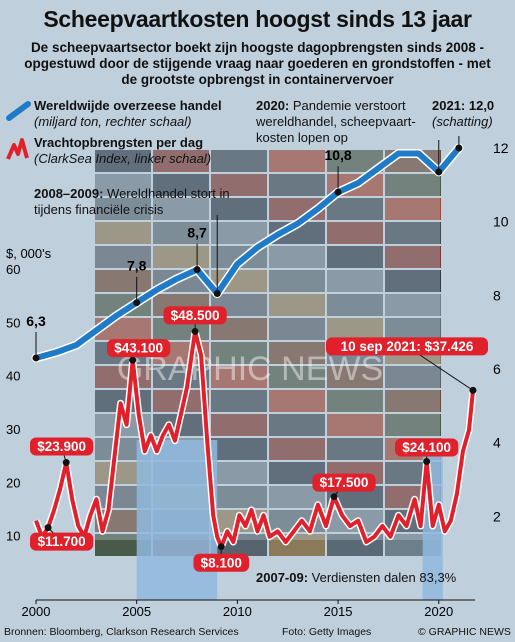 Image resolution: width=515 pixels, height=642 pixels. Describe the element at coordinates (497, 369) in the screenshot. I see `y-right-tick-label: 6` at that location.